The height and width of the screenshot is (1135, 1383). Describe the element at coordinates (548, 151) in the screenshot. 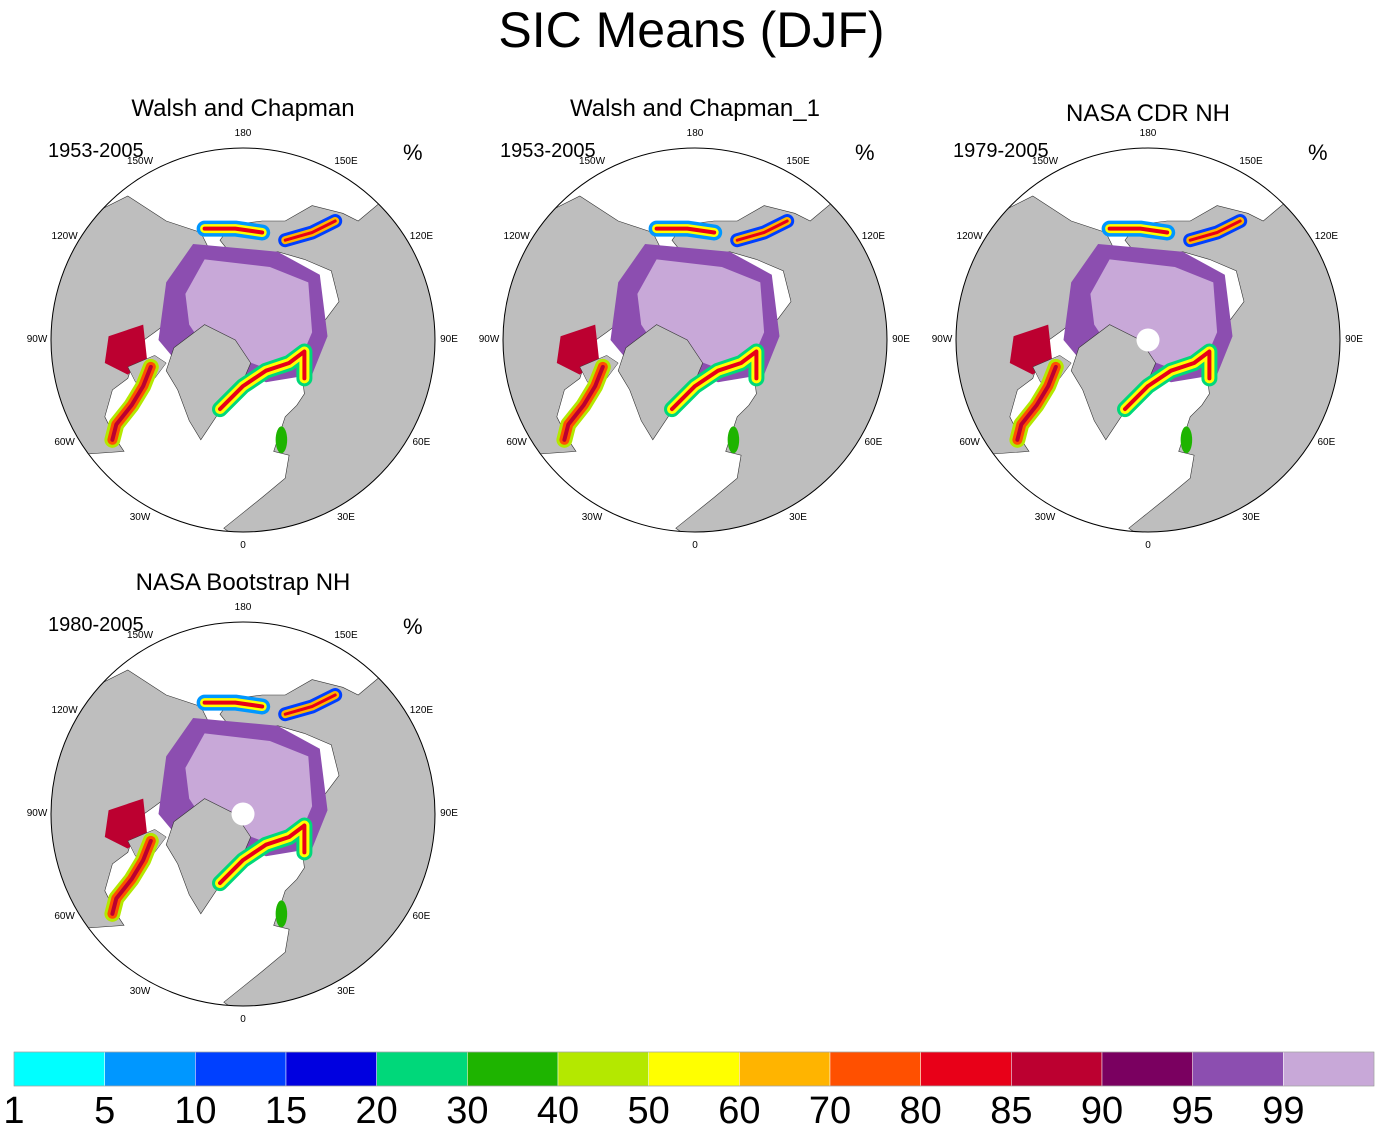

I see `panel-period: 1953-2005` at that location.